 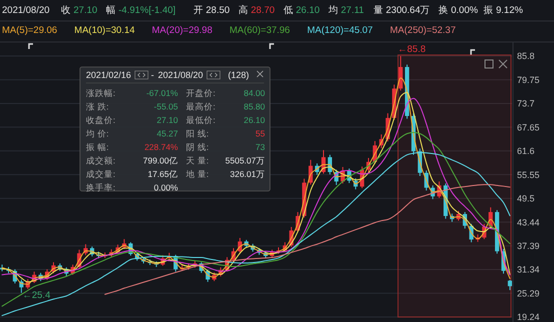 What do you see at coordinates (255, 120) in the screenshot?
I see `annotation: 26.10` at bounding box center [255, 120].